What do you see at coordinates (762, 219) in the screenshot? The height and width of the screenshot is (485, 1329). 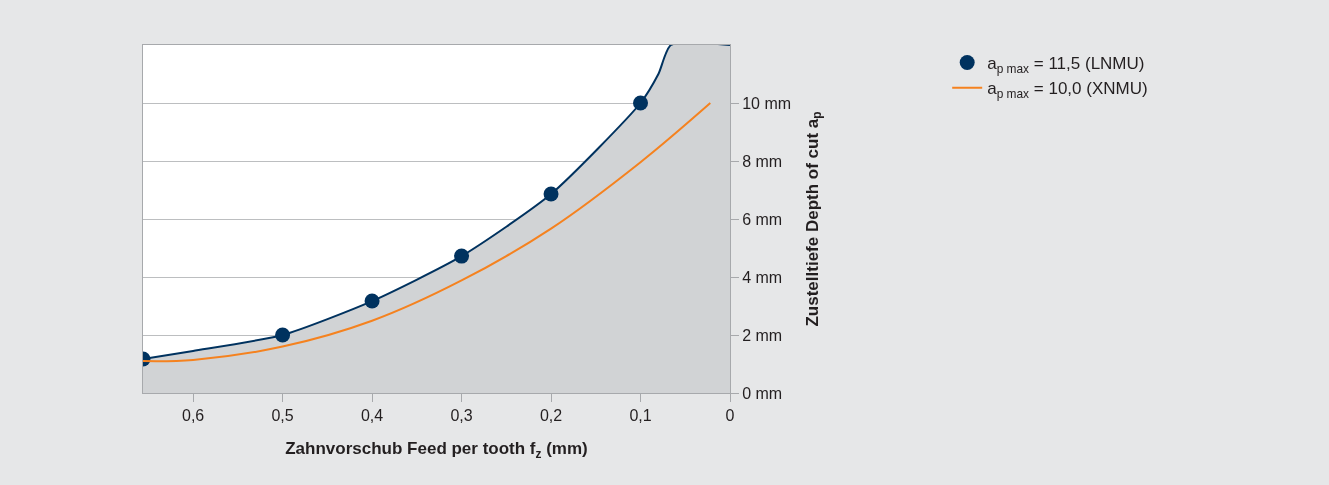 I see `y-tick-label: 6 mm` at bounding box center [762, 219].